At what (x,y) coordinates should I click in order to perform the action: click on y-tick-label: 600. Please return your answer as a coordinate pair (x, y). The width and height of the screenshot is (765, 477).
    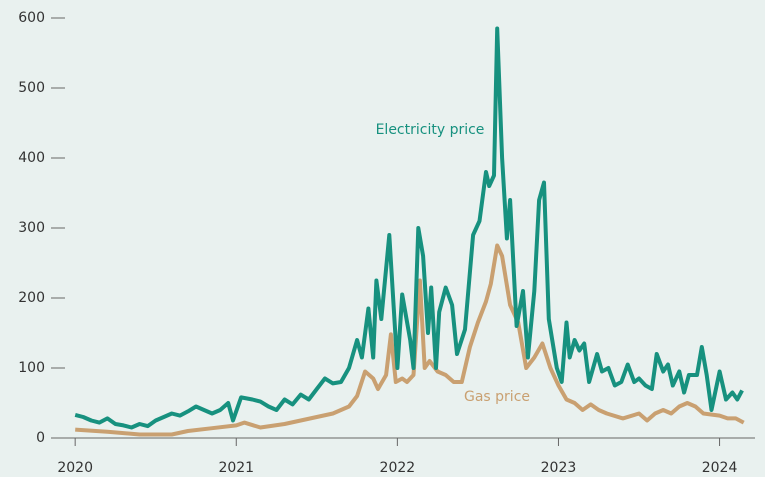
    Looking at the image, I should click on (31, 18).